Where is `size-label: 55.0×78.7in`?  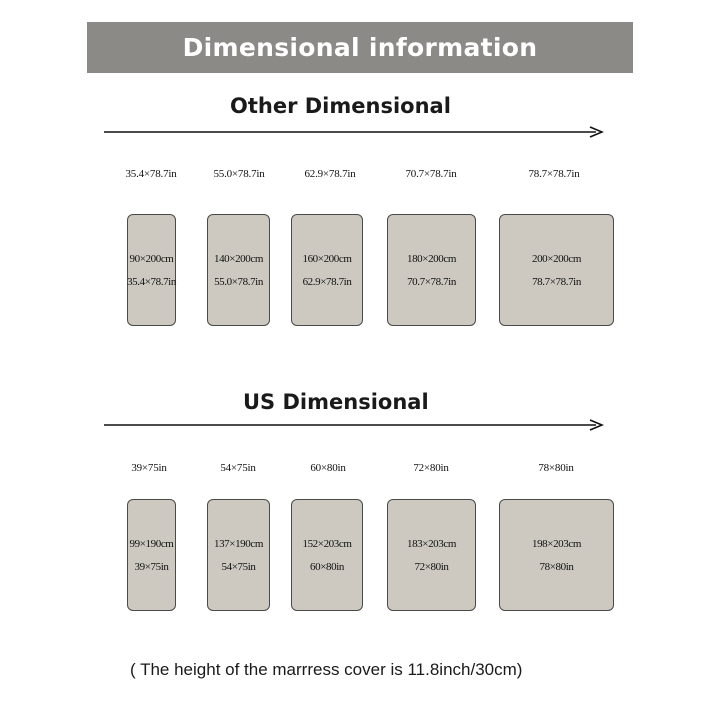 size-label: 55.0×78.7in is located at coordinates (239, 174).